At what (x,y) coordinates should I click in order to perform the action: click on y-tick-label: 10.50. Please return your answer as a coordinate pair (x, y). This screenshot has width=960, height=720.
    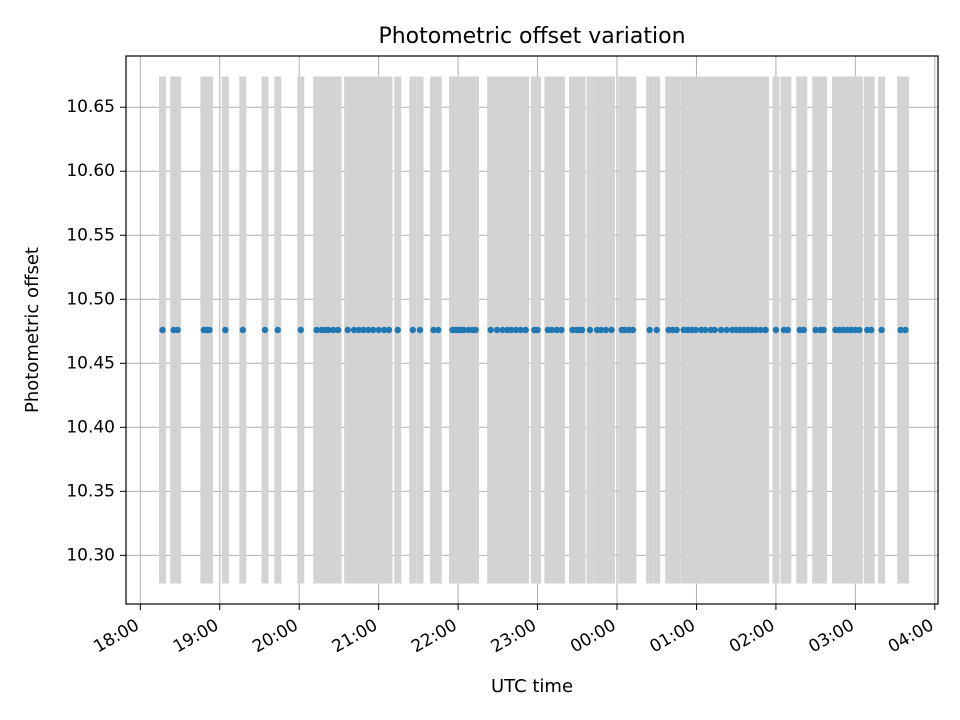
    Looking at the image, I should click on (90, 299).